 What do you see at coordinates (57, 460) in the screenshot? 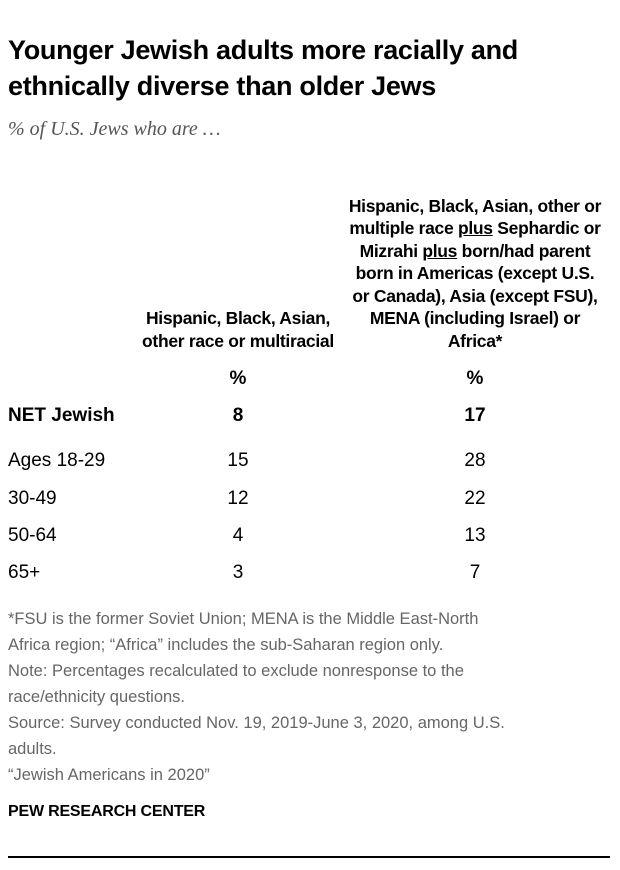
I see `row-label: Ages 18-29` at bounding box center [57, 460].